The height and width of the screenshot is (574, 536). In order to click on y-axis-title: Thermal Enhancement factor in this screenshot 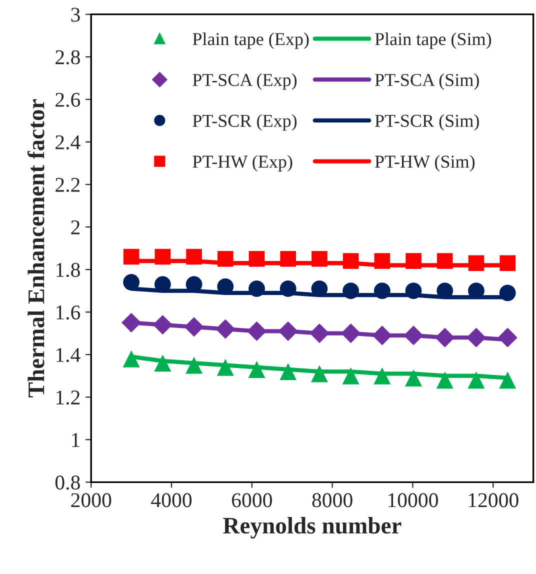, I will do `click(35, 248)`.